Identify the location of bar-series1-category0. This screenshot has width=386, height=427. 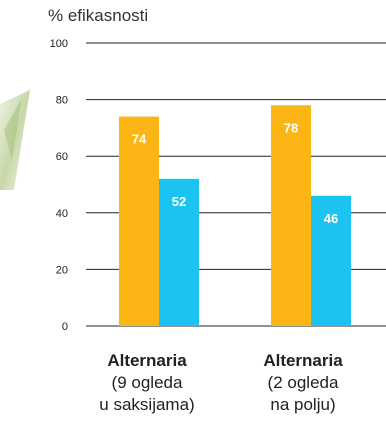
(179, 252).